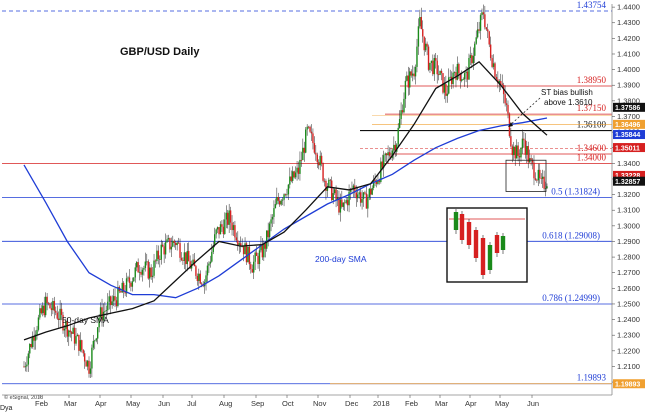 The height and width of the screenshot is (413, 646). I want to click on x-tick-label: May, so click(133, 403).